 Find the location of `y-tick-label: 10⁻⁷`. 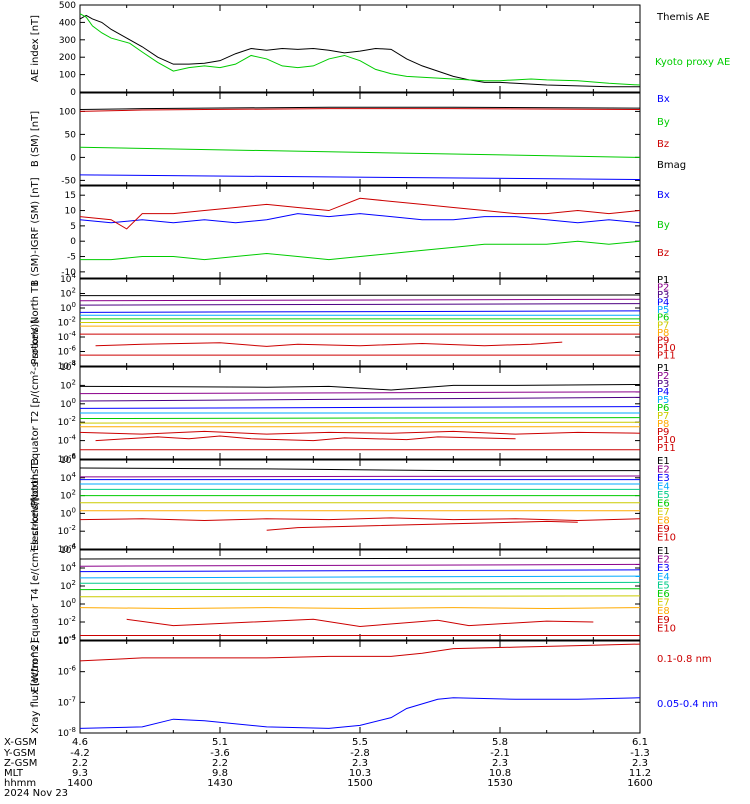

y-tick-label: 10⁻⁷ is located at coordinates (67, 701).